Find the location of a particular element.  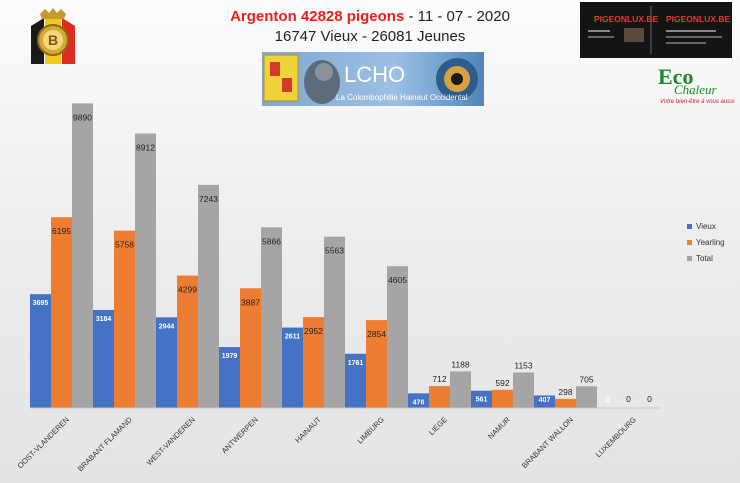

legend-label-vieux: Vieux is located at coordinates (706, 226).